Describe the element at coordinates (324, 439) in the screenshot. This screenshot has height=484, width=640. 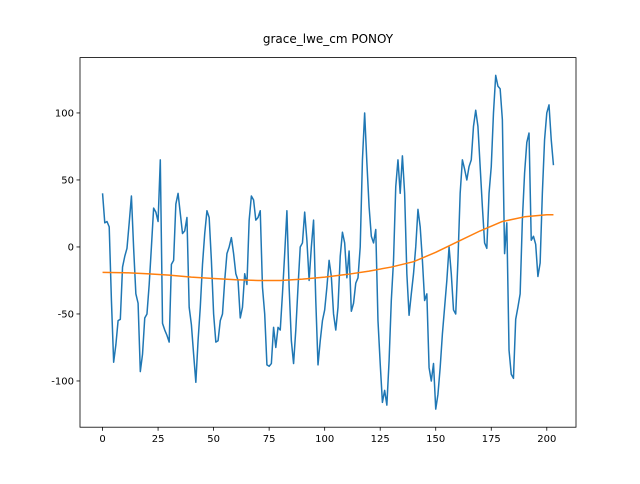
I see `x-tick-label: 100` at that location.